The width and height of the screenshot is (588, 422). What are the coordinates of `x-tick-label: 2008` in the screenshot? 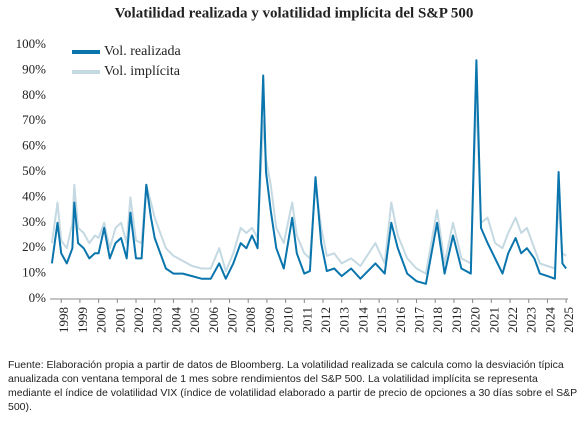 It's located at (250, 320).